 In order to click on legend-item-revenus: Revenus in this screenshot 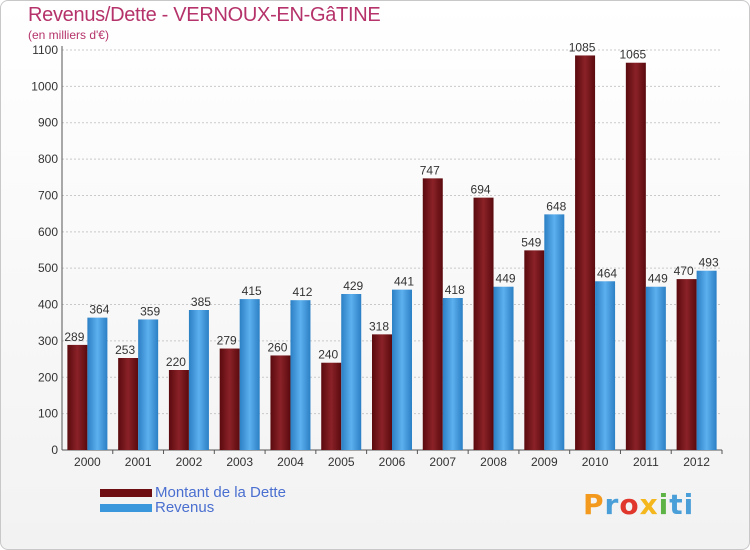, I will do `click(193, 507)`.